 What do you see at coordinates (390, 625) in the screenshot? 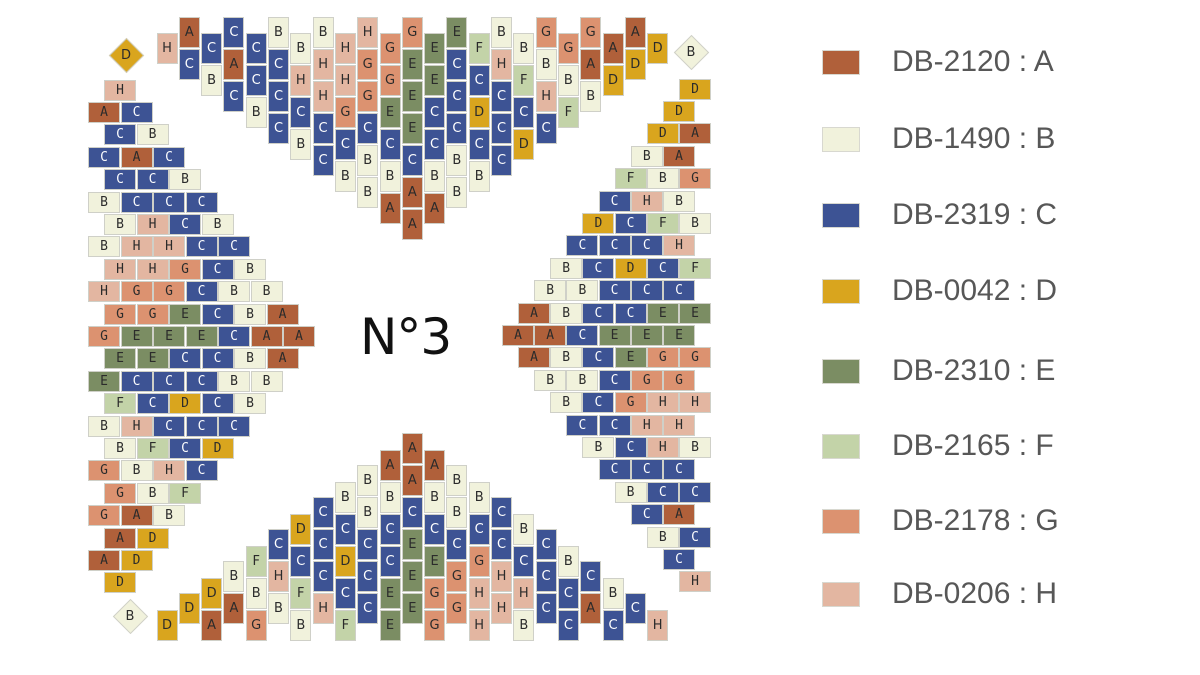
I see `bottom-bead: E` at bounding box center [390, 625].